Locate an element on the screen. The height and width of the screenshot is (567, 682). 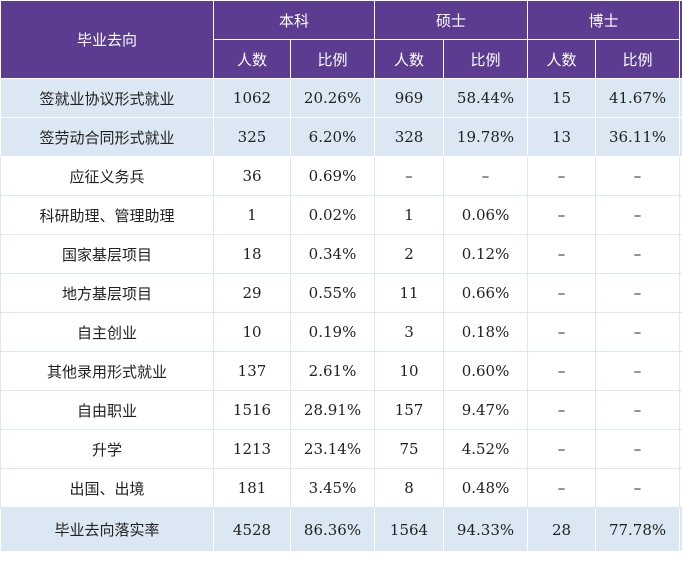
cell-undergrad-count: 36 is located at coordinates (252, 176).